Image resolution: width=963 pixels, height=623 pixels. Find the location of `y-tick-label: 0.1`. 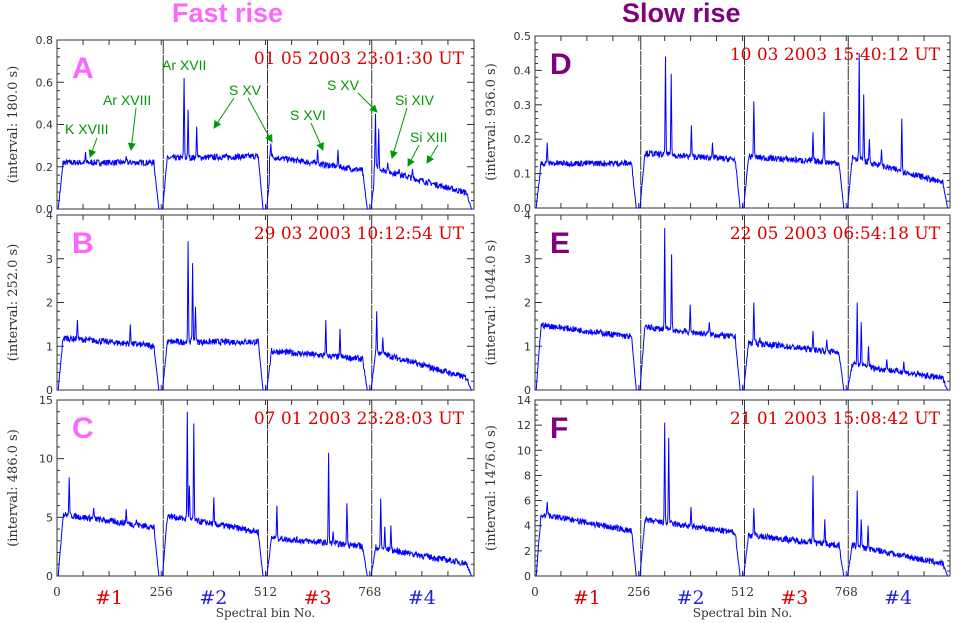

y-tick-label: 0.1 is located at coordinates (523, 174).